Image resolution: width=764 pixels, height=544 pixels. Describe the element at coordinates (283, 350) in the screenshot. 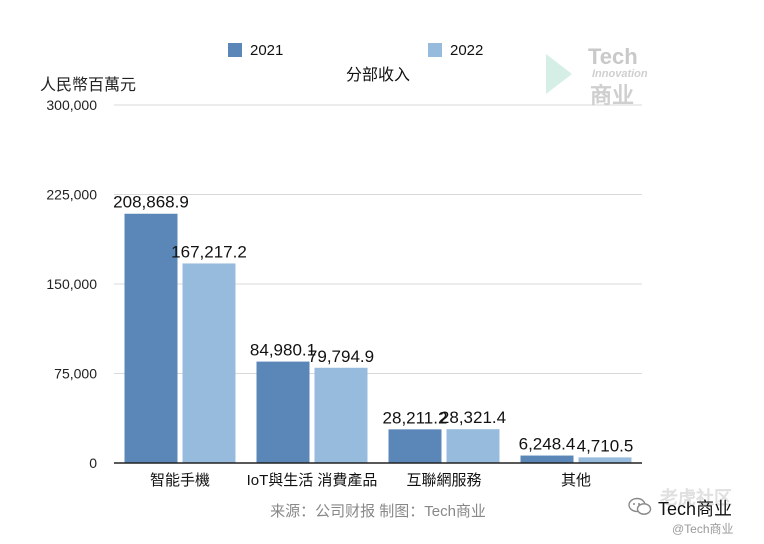

I see `data-label-2021-1: 84,980.1` at that location.